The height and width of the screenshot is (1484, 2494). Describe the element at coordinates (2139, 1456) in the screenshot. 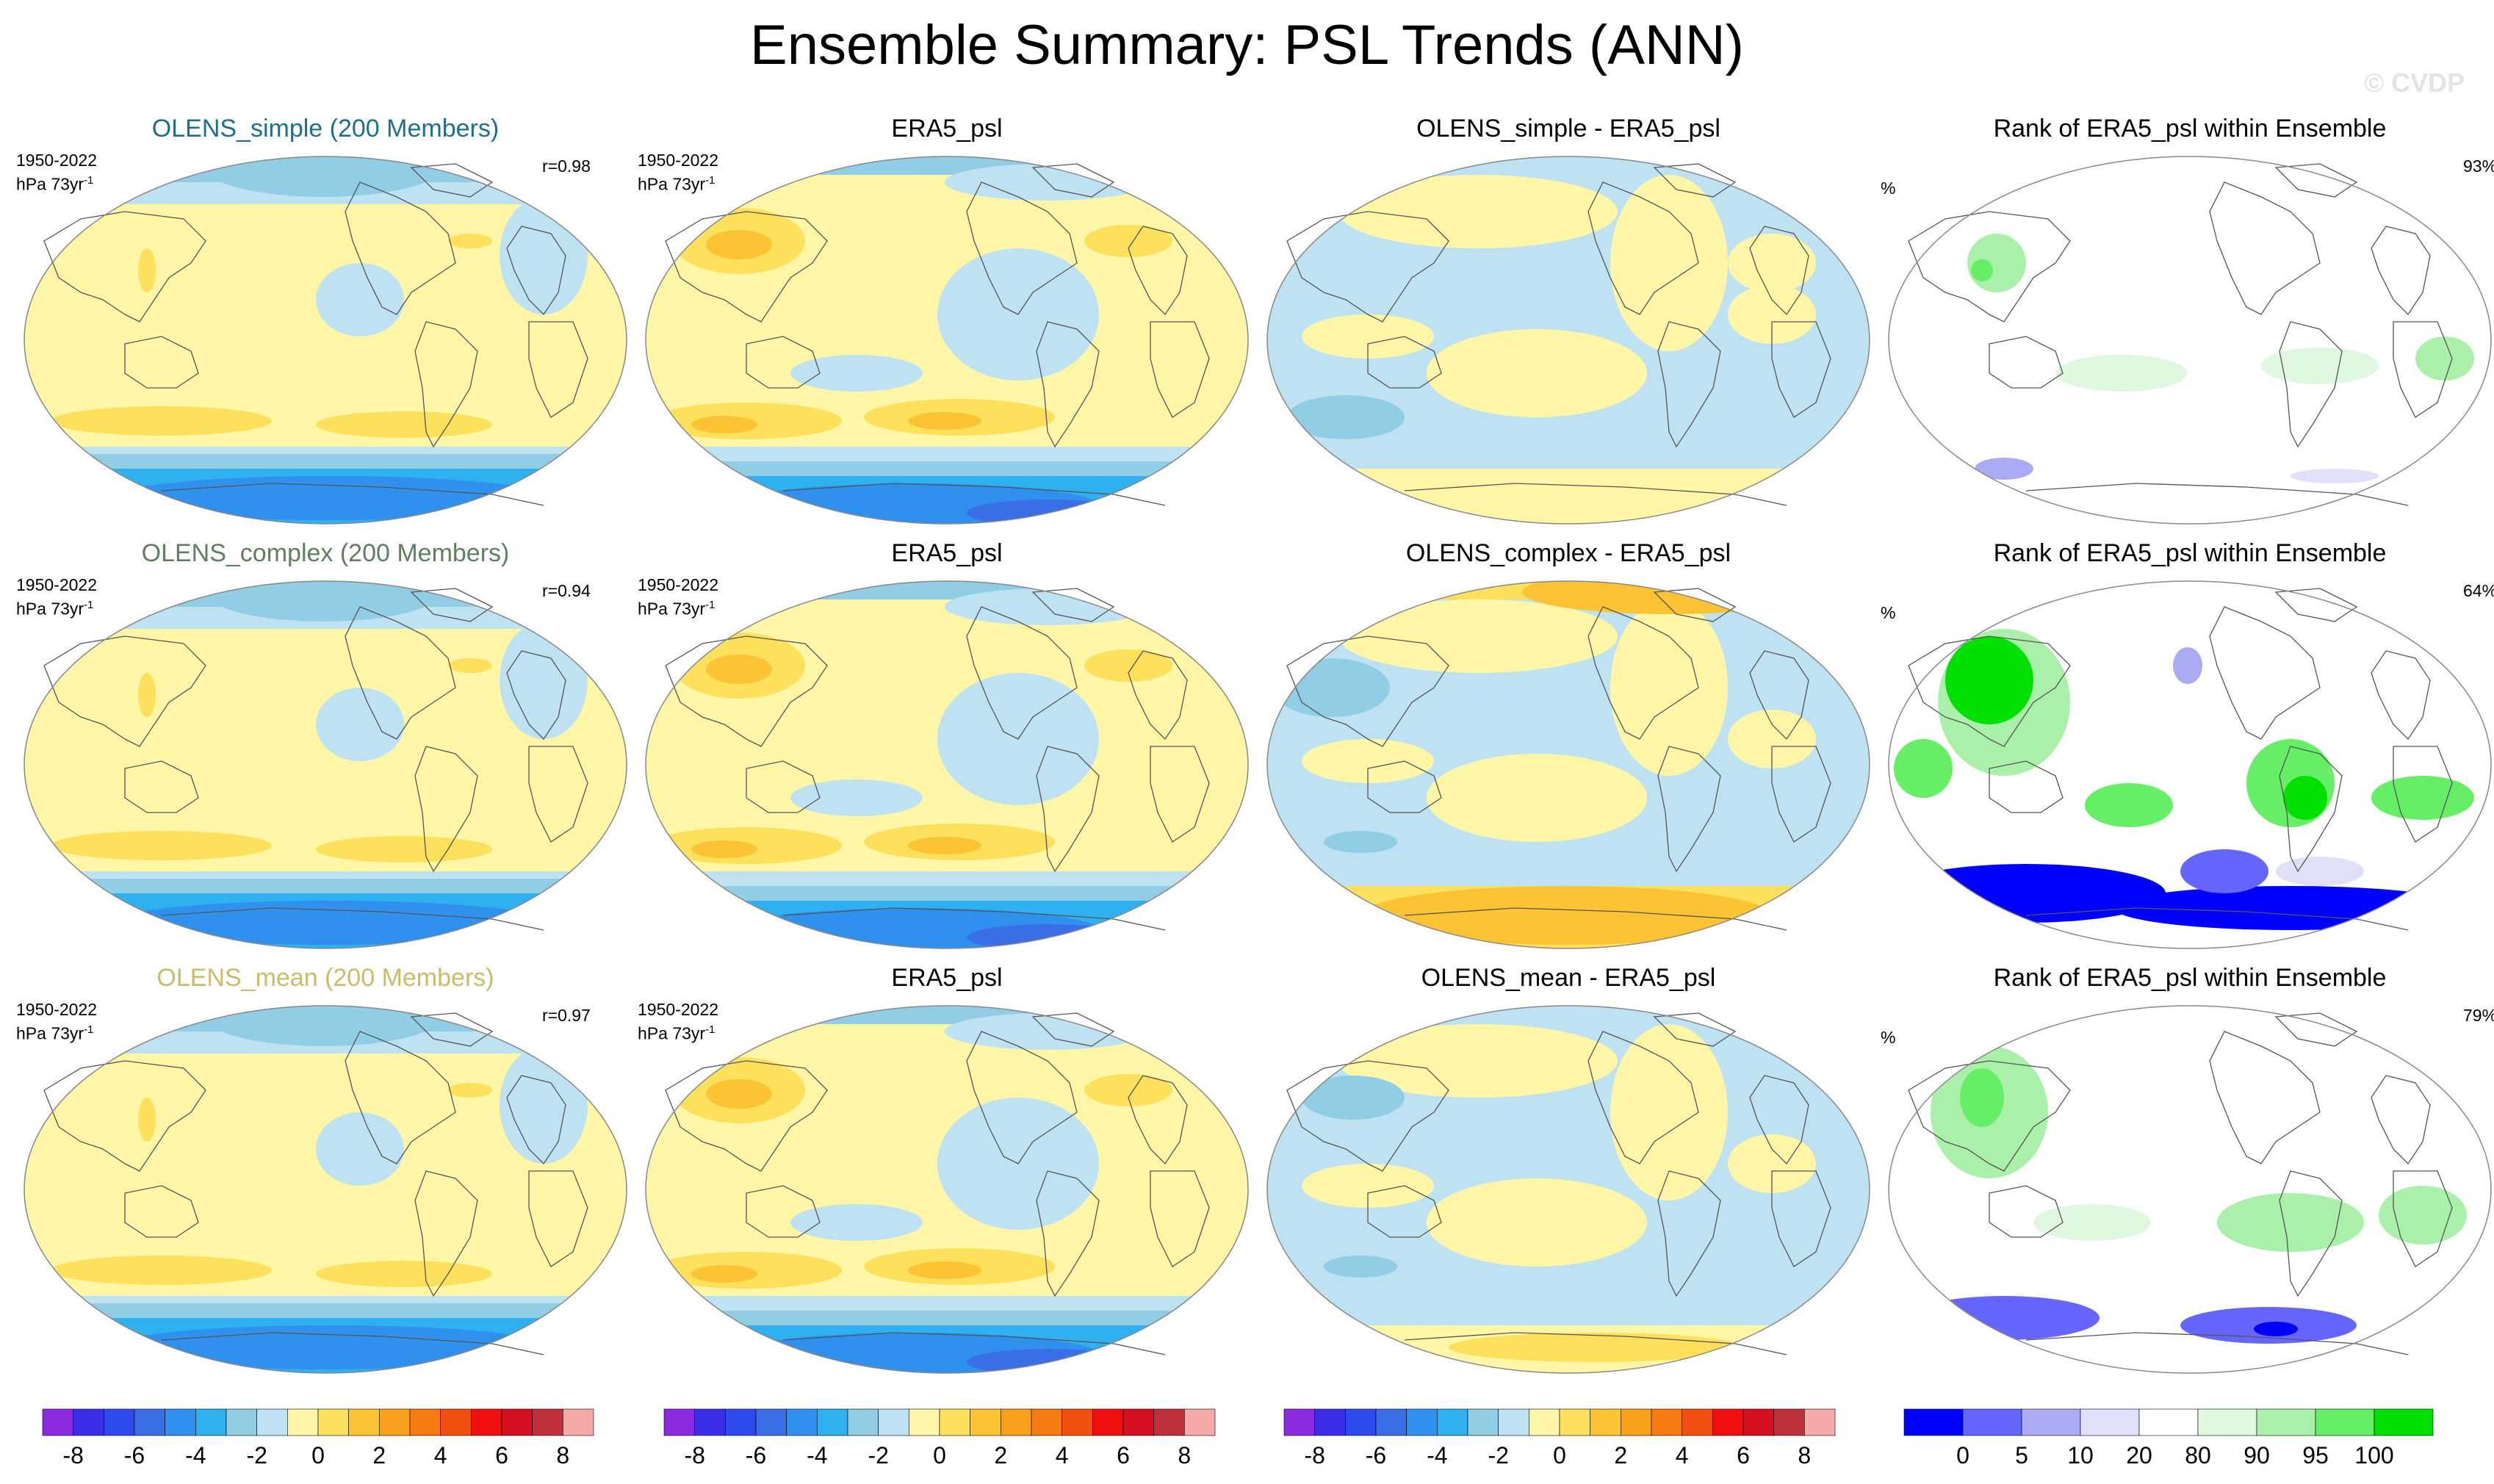

I see `colorbar-tick-label: 20` at that location.